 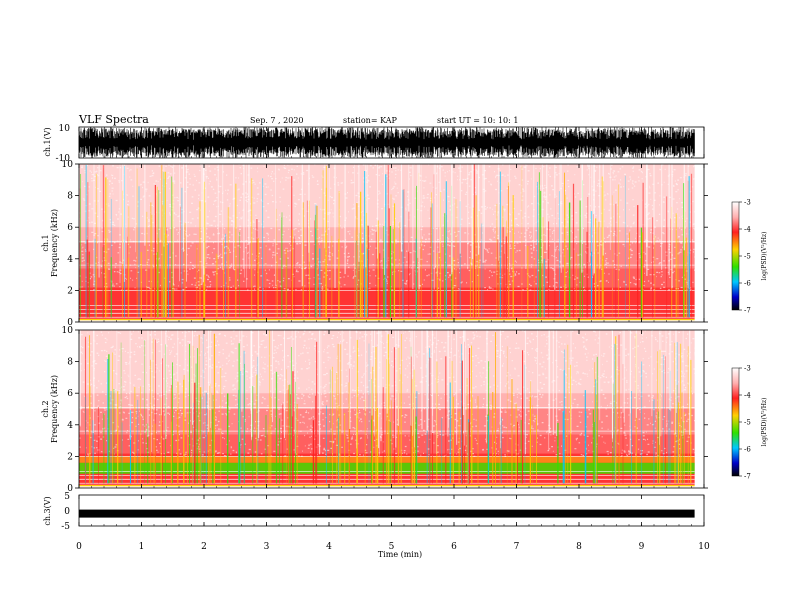 What do you see at coordinates (65, 129) in the screenshot?
I see `ch1-ytick-top: 10` at bounding box center [65, 129].